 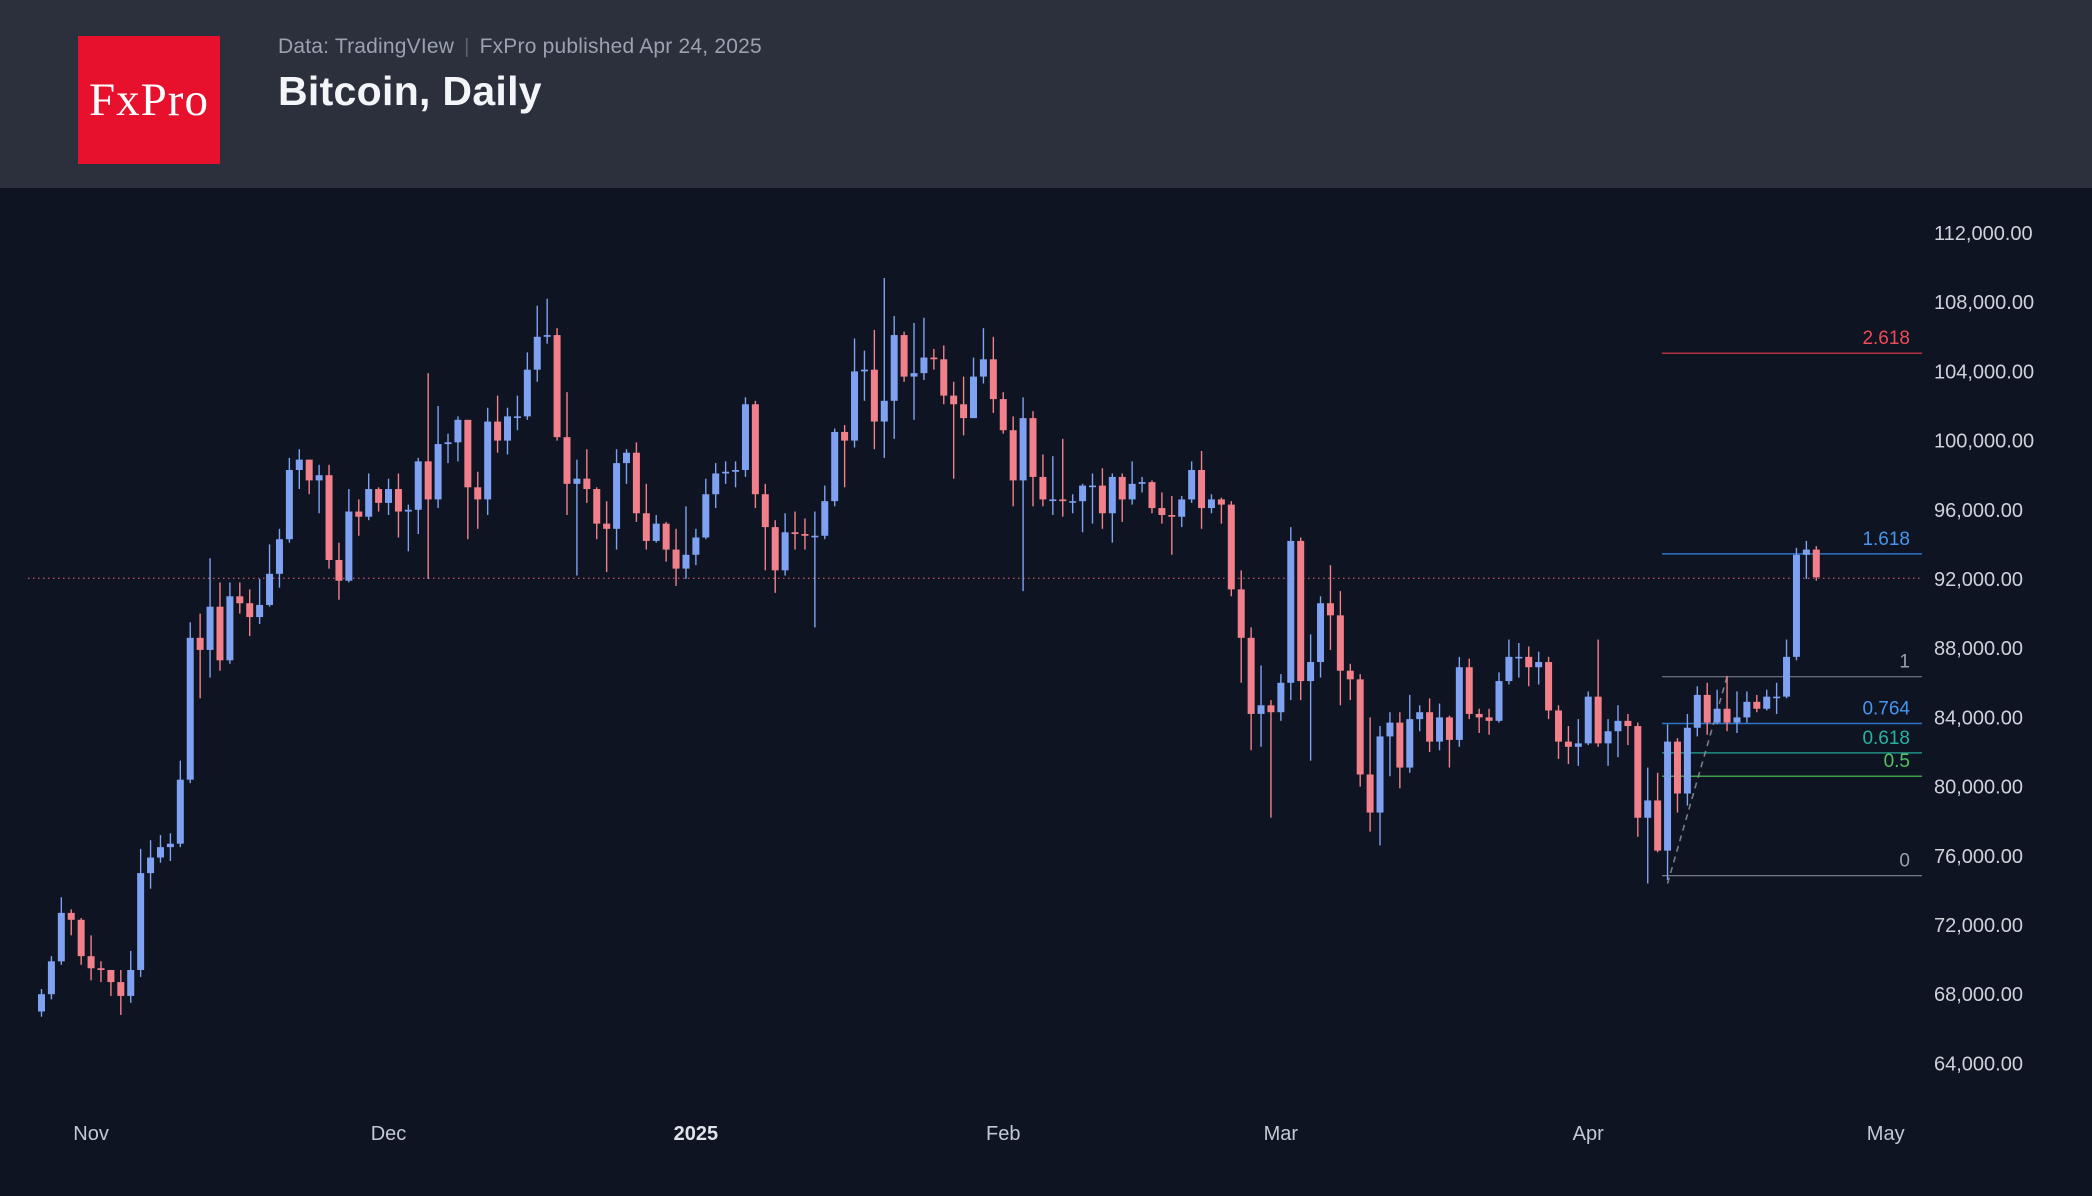 What do you see at coordinates (1978, 857) in the screenshot?
I see `y-axis-label: 76,000.00` at bounding box center [1978, 857].